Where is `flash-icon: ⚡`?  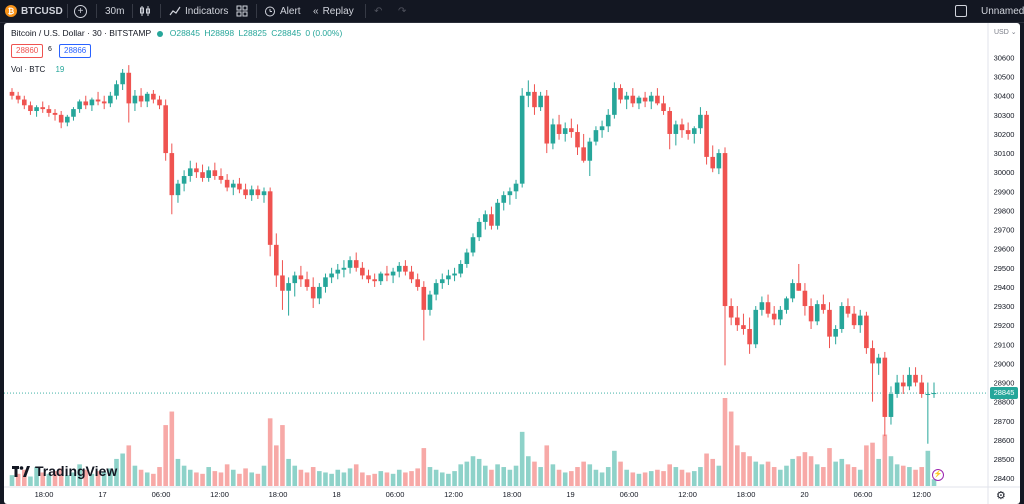 flash-icon: ⚡ is located at coordinates (938, 475).